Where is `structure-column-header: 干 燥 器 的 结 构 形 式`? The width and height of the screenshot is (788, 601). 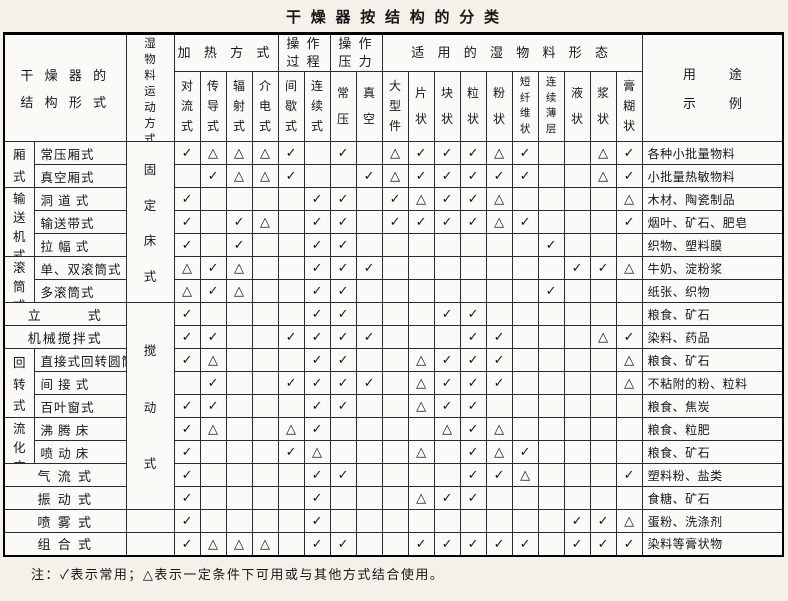 structure-column-header: 干 燥 器 的 结 构 形 式 is located at coordinates (65, 87).